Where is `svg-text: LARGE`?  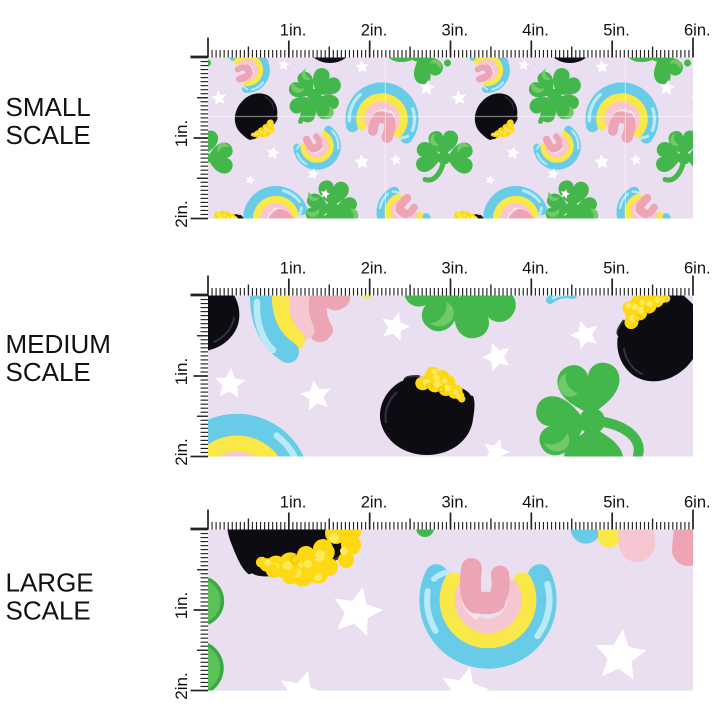 svg-text: LARGE is located at coordinates (50, 583).